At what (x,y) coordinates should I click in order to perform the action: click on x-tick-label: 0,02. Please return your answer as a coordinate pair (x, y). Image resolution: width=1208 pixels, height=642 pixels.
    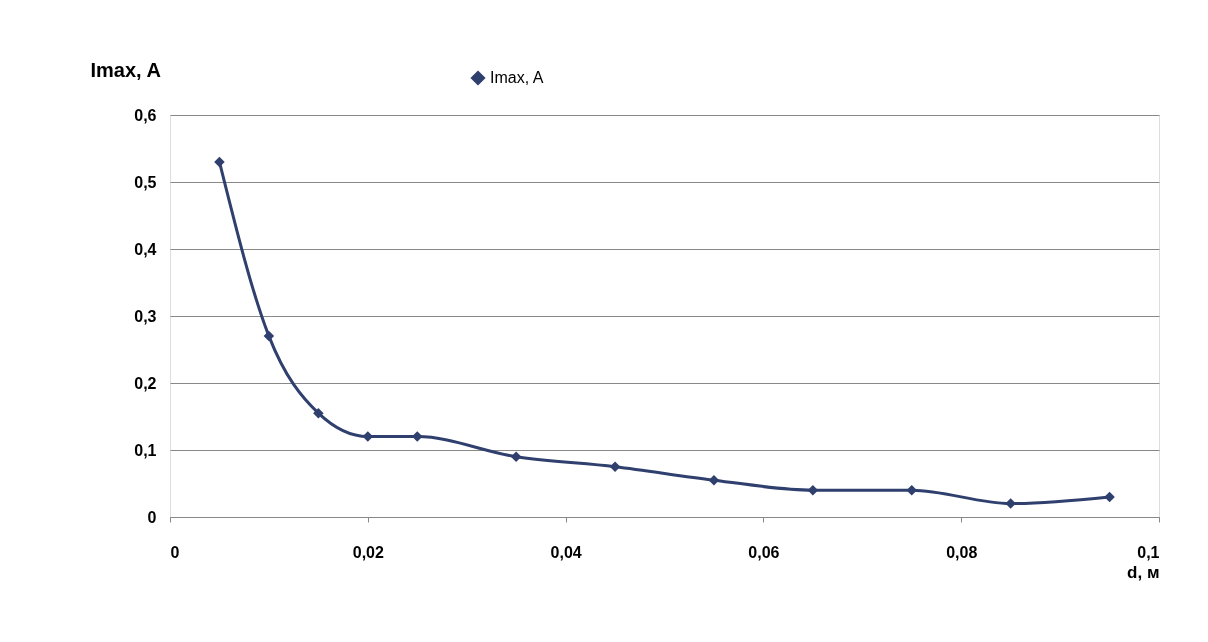
    Looking at the image, I should click on (368, 552).